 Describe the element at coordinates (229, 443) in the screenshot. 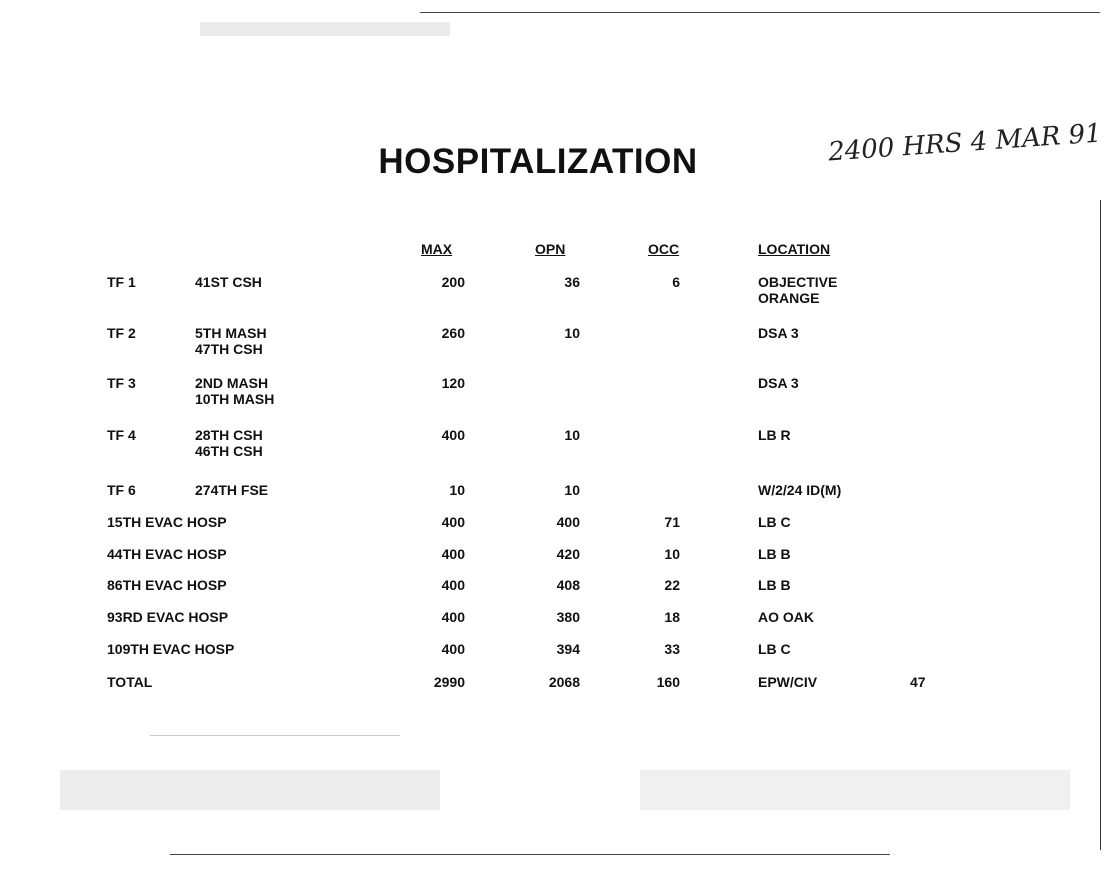

I see `unit-name: 28TH CSH 46TH CSH` at that location.